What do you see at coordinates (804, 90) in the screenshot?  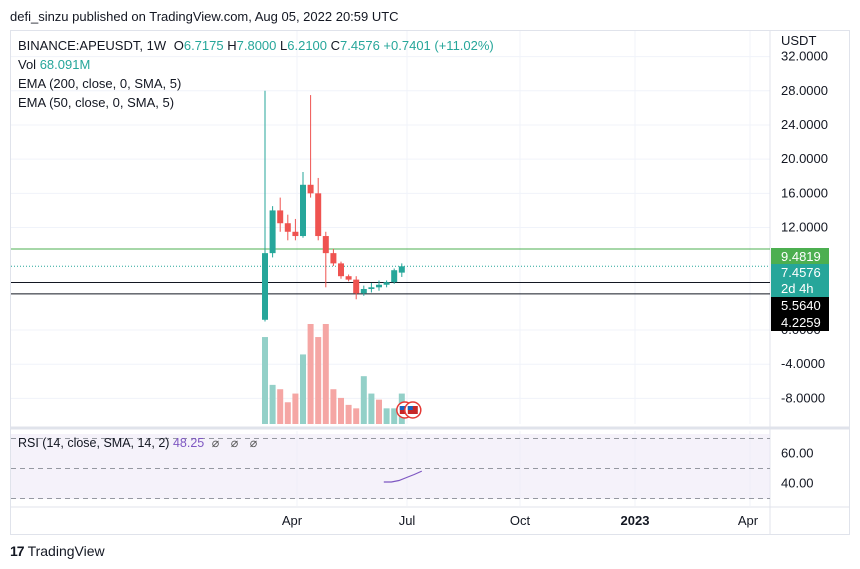 I see `y-tick-label: 28.0000` at bounding box center [804, 90].